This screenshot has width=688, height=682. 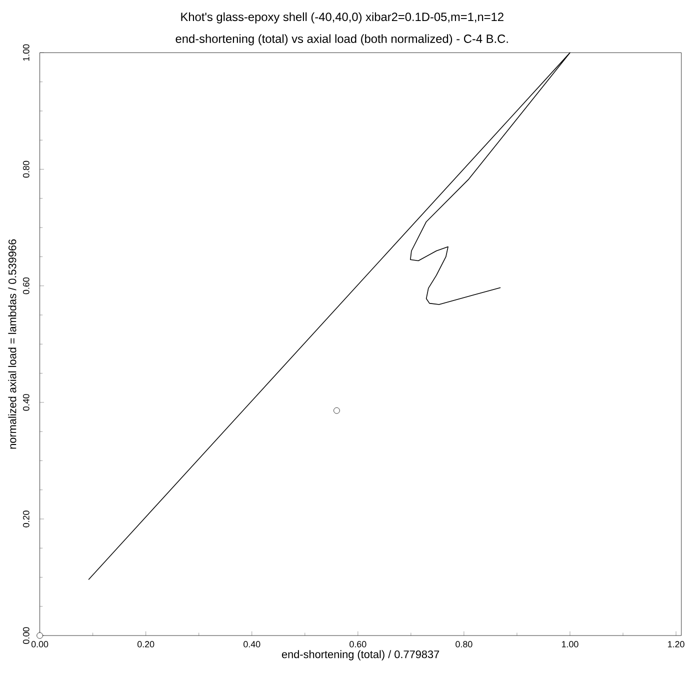 I want to click on x-tick-label: 0.60, so click(x=358, y=644).